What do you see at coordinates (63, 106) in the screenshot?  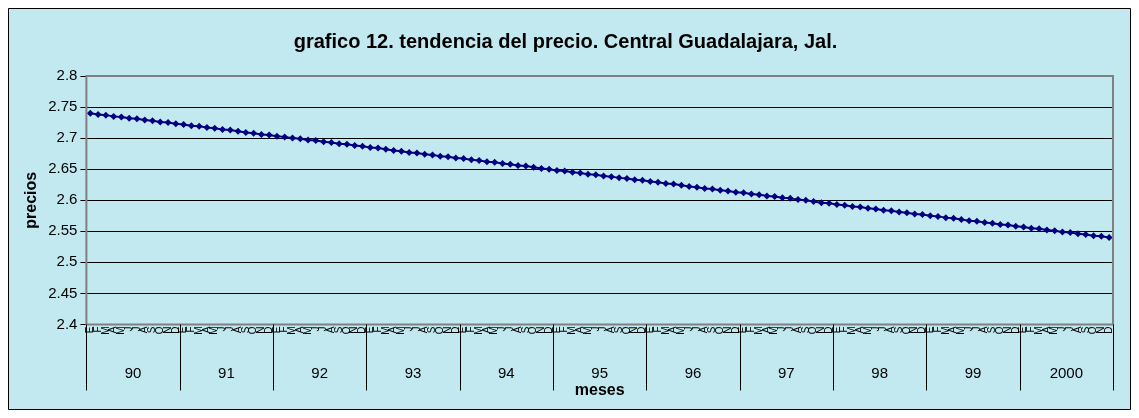 I see `y-tick-label: 2.75` at bounding box center [63, 106].